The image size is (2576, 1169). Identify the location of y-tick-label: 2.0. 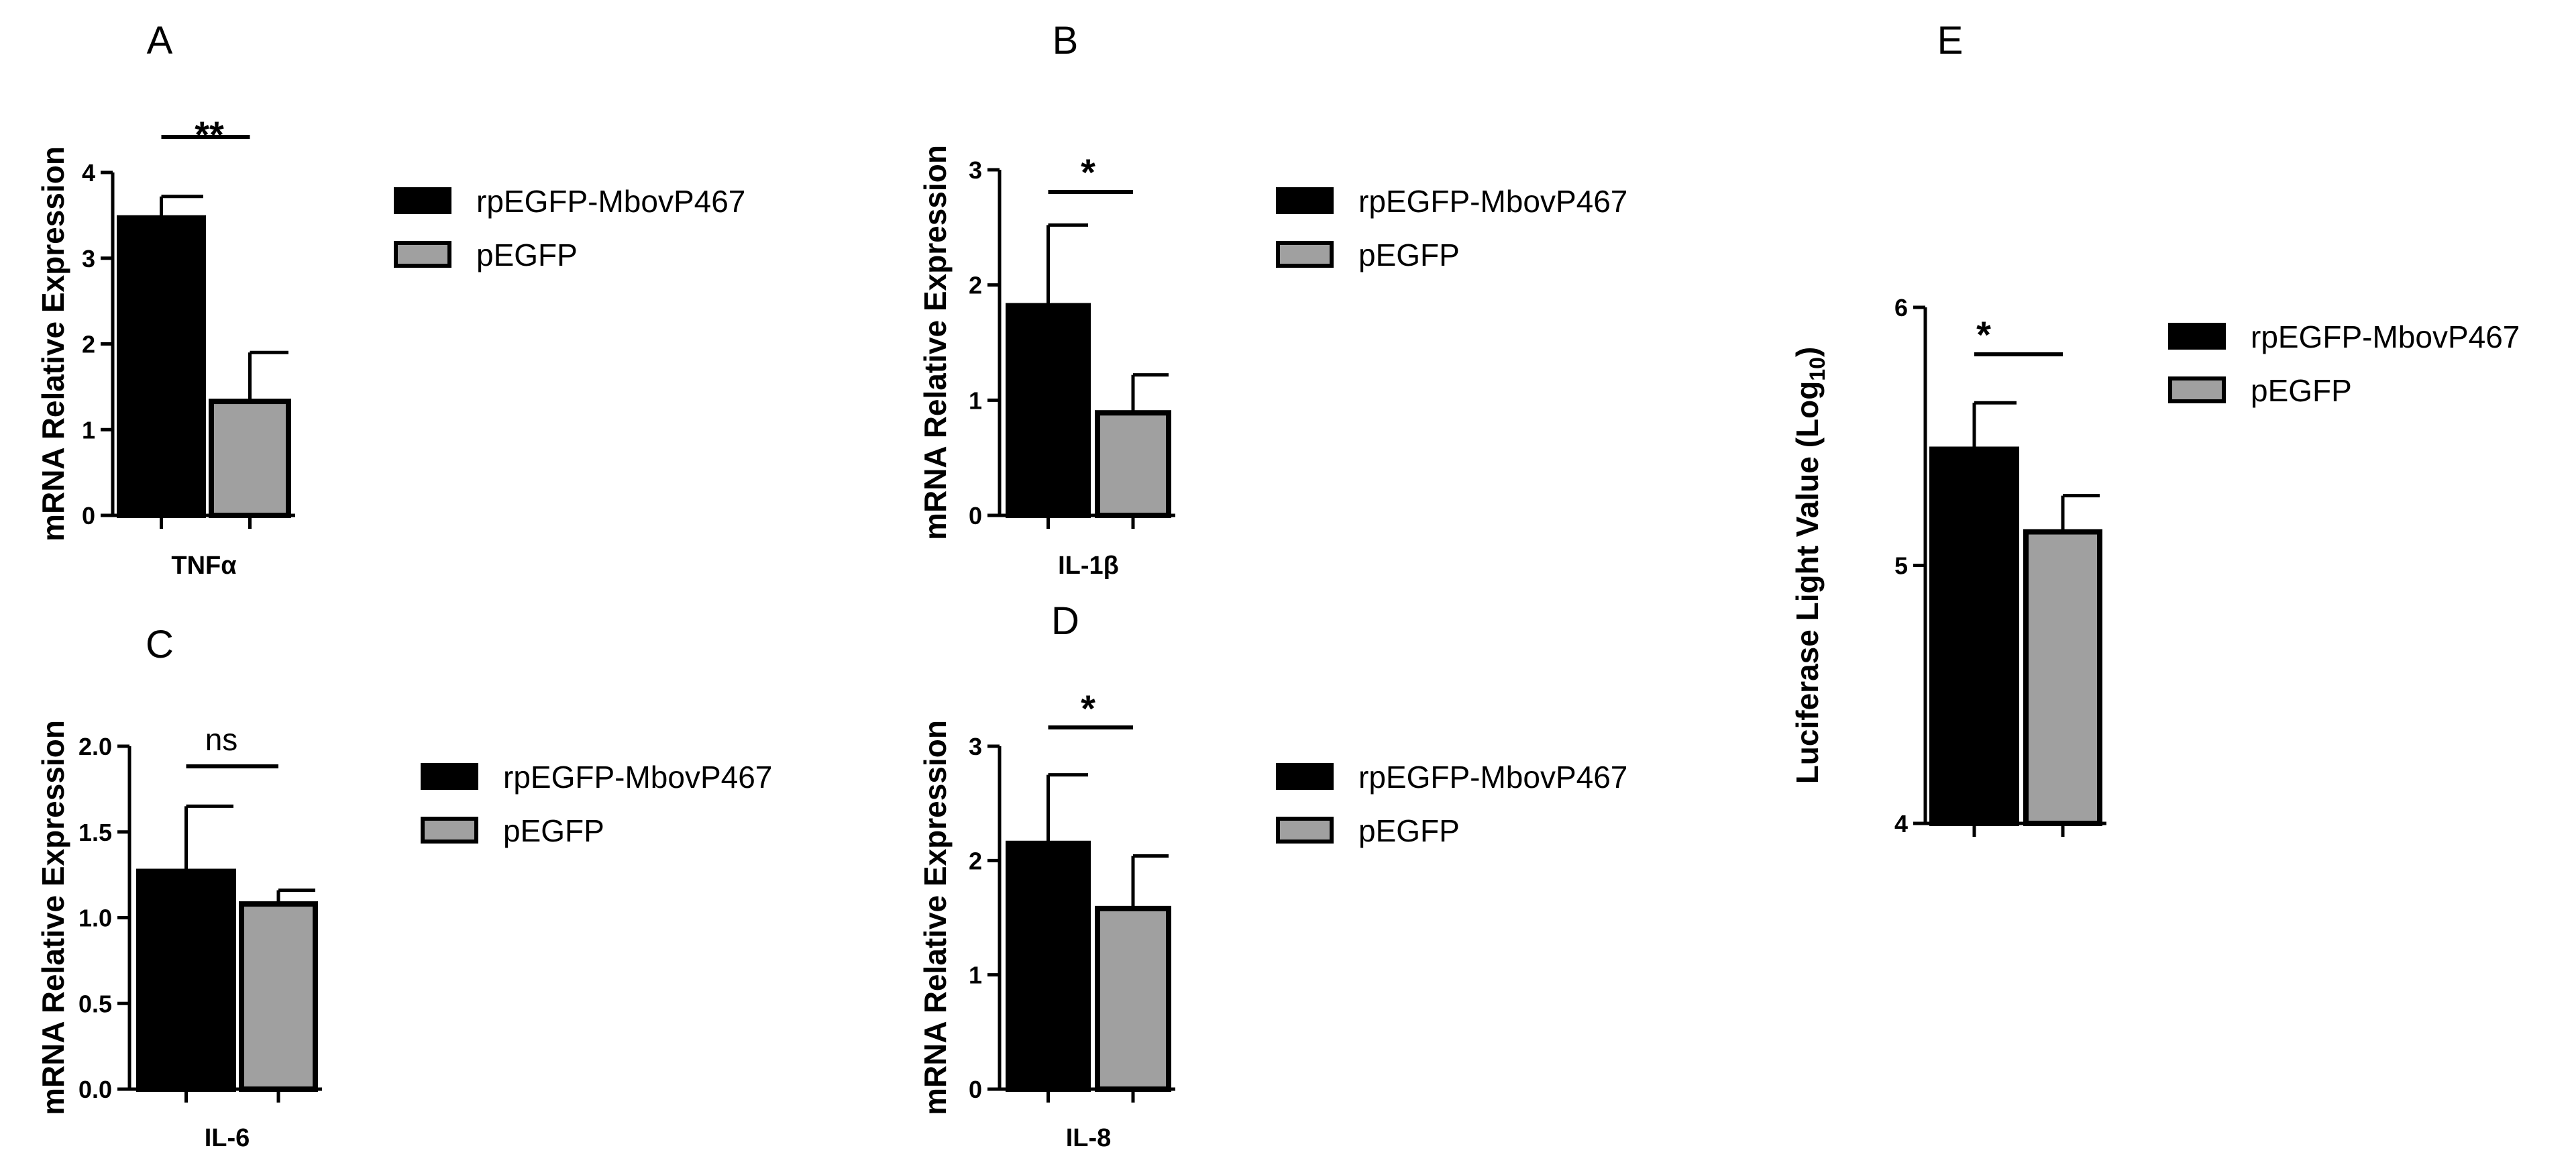
(95, 746).